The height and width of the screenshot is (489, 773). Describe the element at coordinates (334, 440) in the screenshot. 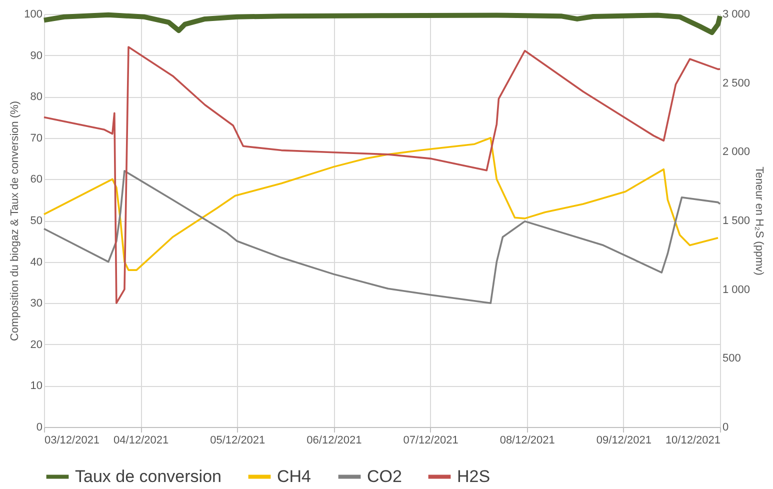

I see `x-tick-label: 06/12/2021` at that location.